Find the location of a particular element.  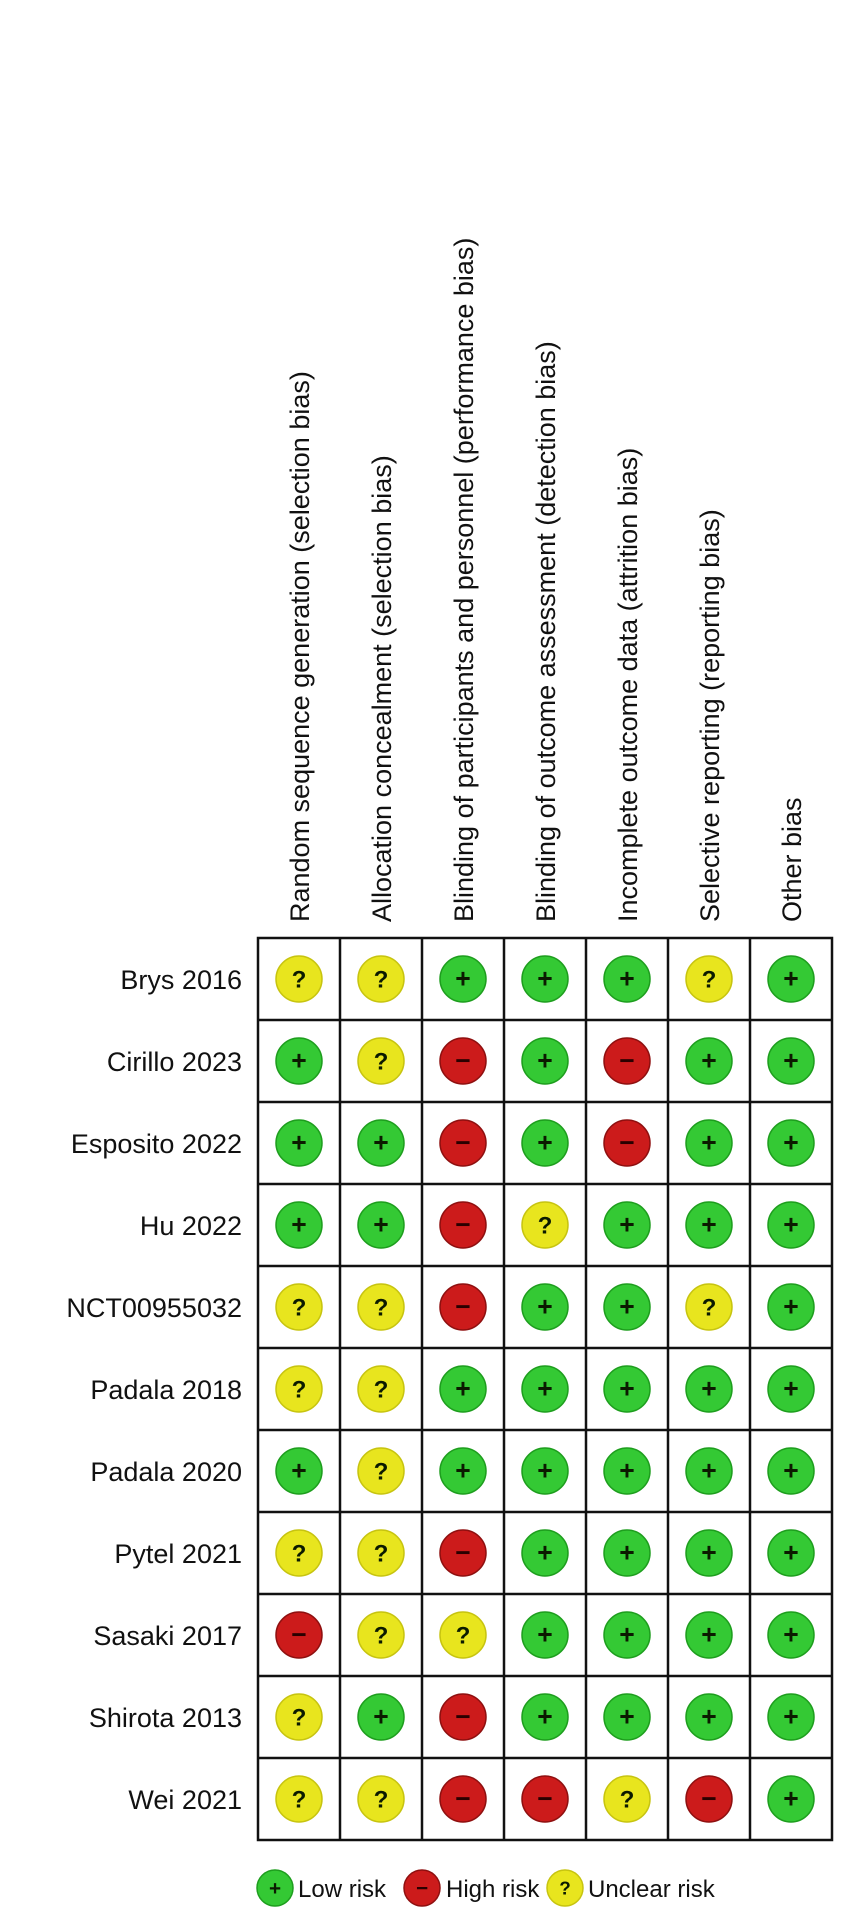

study-label: Esposito 2022 is located at coordinates (156, 1144).